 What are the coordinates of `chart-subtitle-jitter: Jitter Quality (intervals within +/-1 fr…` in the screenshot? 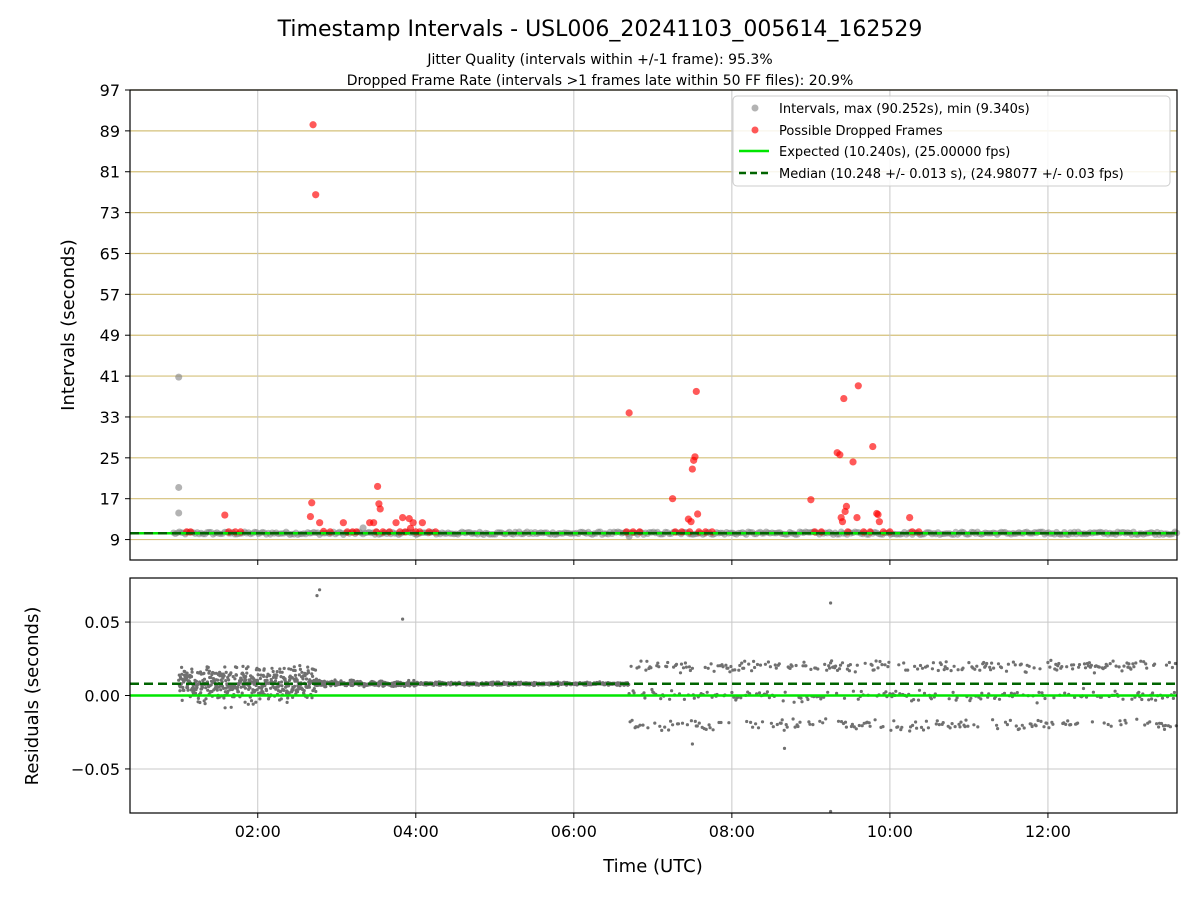 It's located at (599, 60).